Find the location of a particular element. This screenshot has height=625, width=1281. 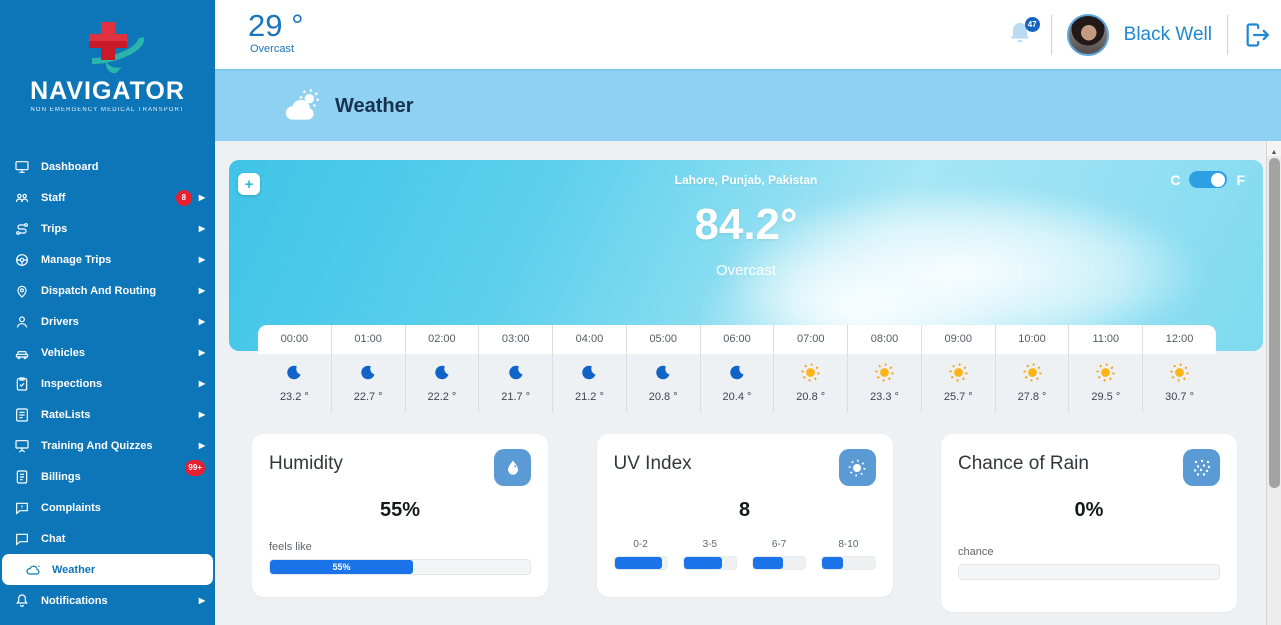

hourly-temp: 20.4 ° is located at coordinates (737, 397).